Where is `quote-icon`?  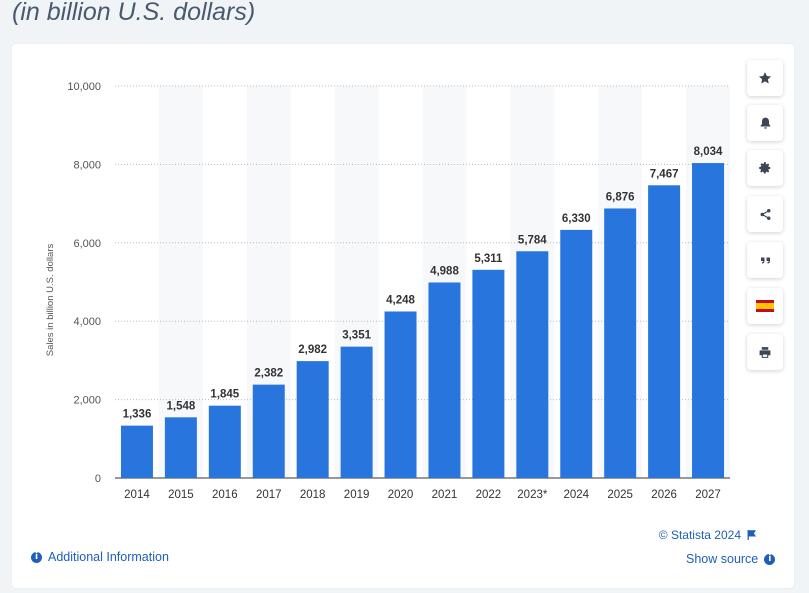
quote-icon is located at coordinates (765, 260).